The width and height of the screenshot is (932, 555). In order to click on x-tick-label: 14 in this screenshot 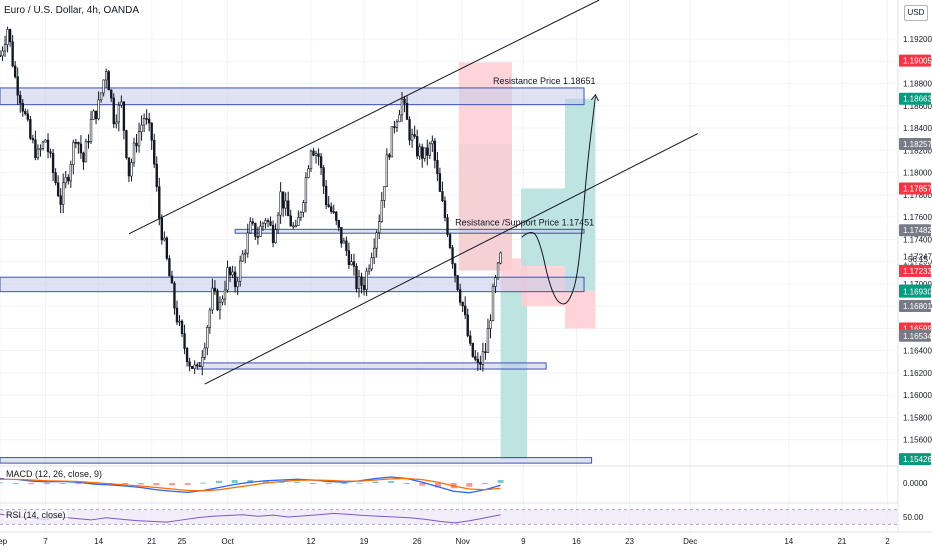, I will do `click(788, 541)`.